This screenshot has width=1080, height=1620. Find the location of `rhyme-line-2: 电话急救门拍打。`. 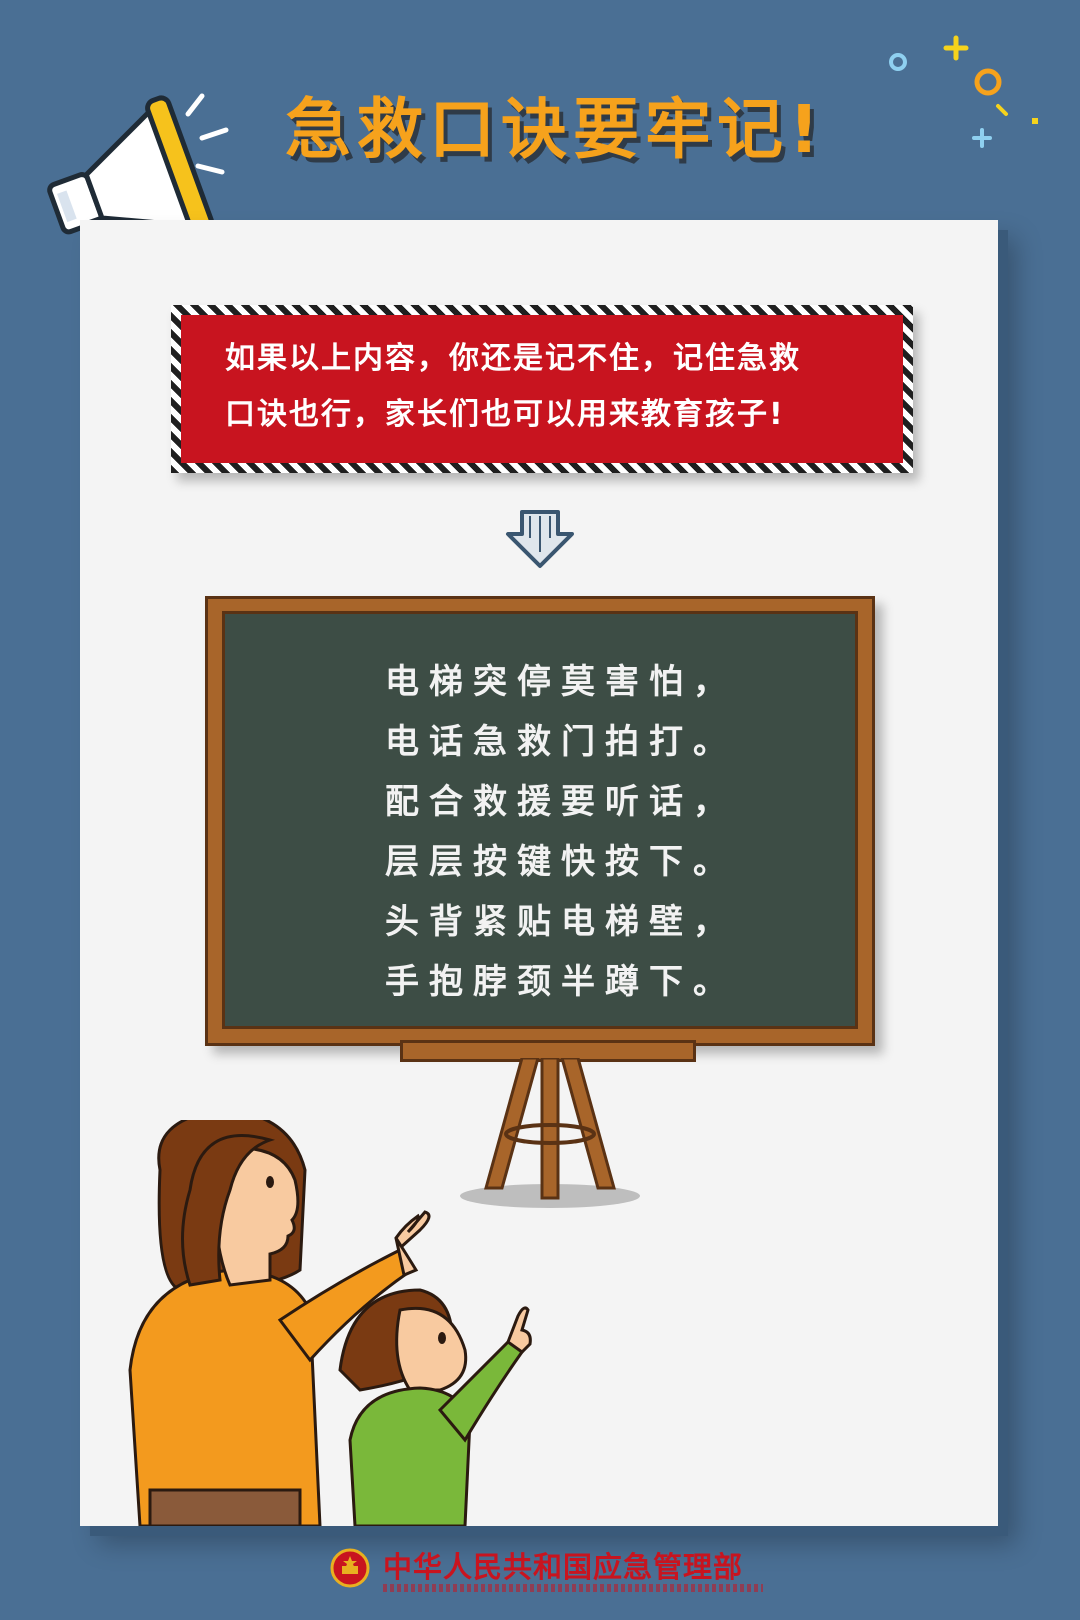

rhyme-line-2: 电话急救门拍打。 is located at coordinates (561, 742).